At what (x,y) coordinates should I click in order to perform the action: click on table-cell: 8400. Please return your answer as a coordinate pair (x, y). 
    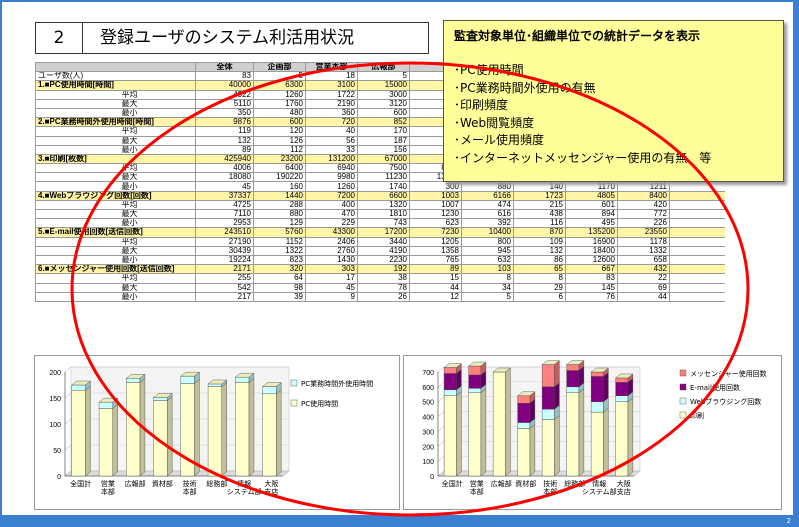
    Looking at the image, I should click on (643, 195).